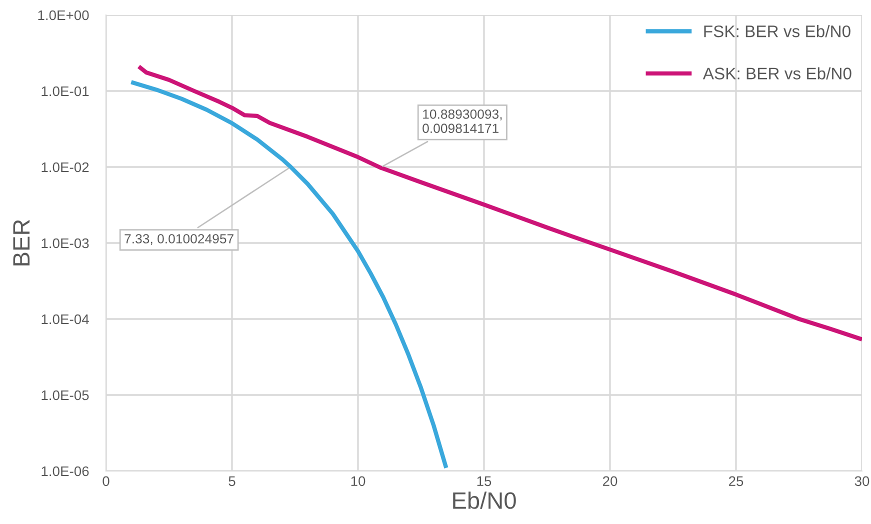 This screenshot has height=524, width=871. What do you see at coordinates (862, 481) in the screenshot?
I see `x-tick-label: 30` at bounding box center [862, 481].